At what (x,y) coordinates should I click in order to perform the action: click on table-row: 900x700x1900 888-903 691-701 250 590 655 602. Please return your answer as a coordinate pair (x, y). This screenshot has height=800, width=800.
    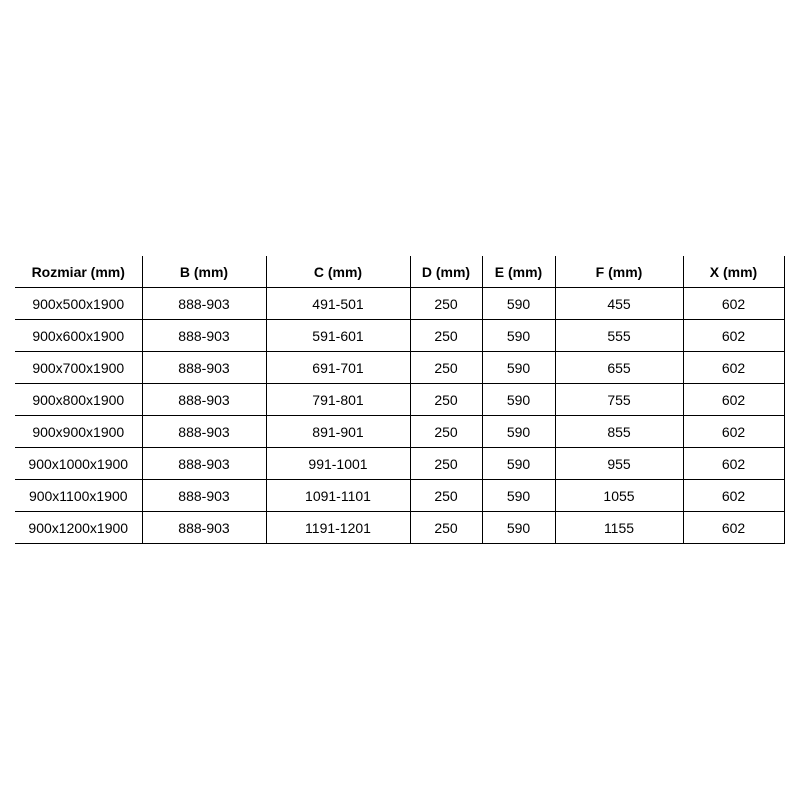
    Looking at the image, I should click on (400, 367).